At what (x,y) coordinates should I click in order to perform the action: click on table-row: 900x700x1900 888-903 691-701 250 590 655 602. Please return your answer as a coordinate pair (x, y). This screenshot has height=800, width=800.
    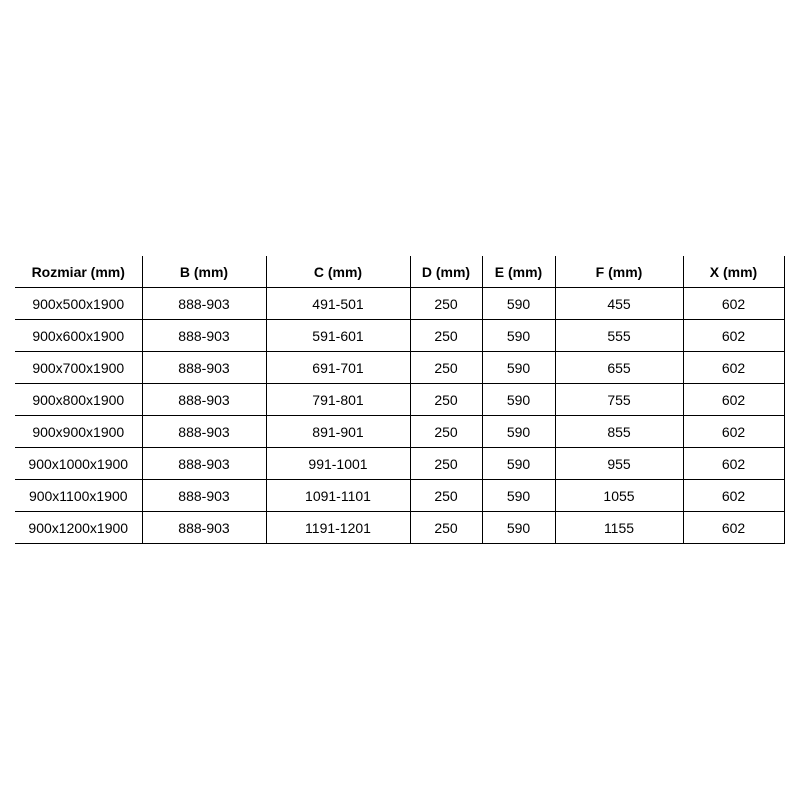
    Looking at the image, I should click on (400, 367).